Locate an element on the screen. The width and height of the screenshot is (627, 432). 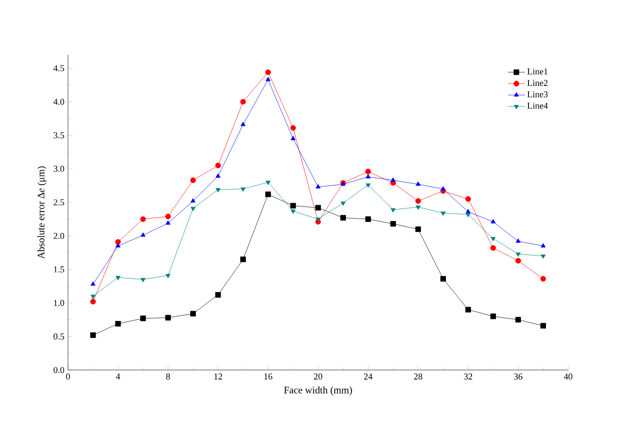
legend-label: Line3 is located at coordinates (537, 94).